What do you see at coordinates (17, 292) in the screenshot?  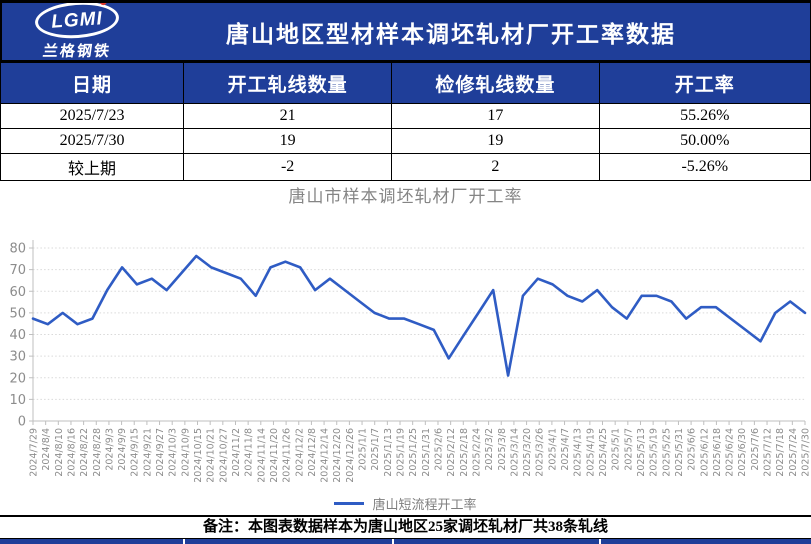 I see `y-tick-label: 60` at bounding box center [17, 292].